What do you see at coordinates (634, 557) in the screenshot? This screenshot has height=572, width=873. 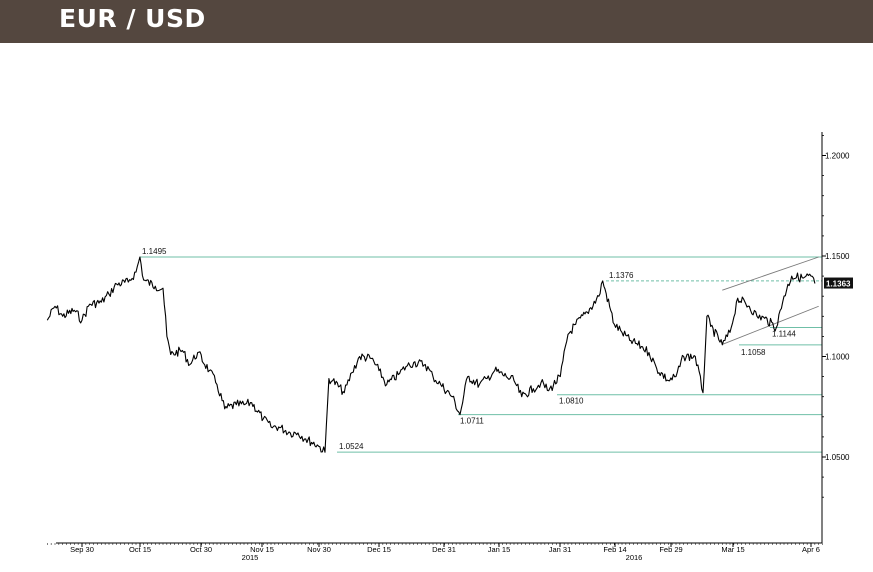 I see `year-label-1: 2016` at bounding box center [634, 557].